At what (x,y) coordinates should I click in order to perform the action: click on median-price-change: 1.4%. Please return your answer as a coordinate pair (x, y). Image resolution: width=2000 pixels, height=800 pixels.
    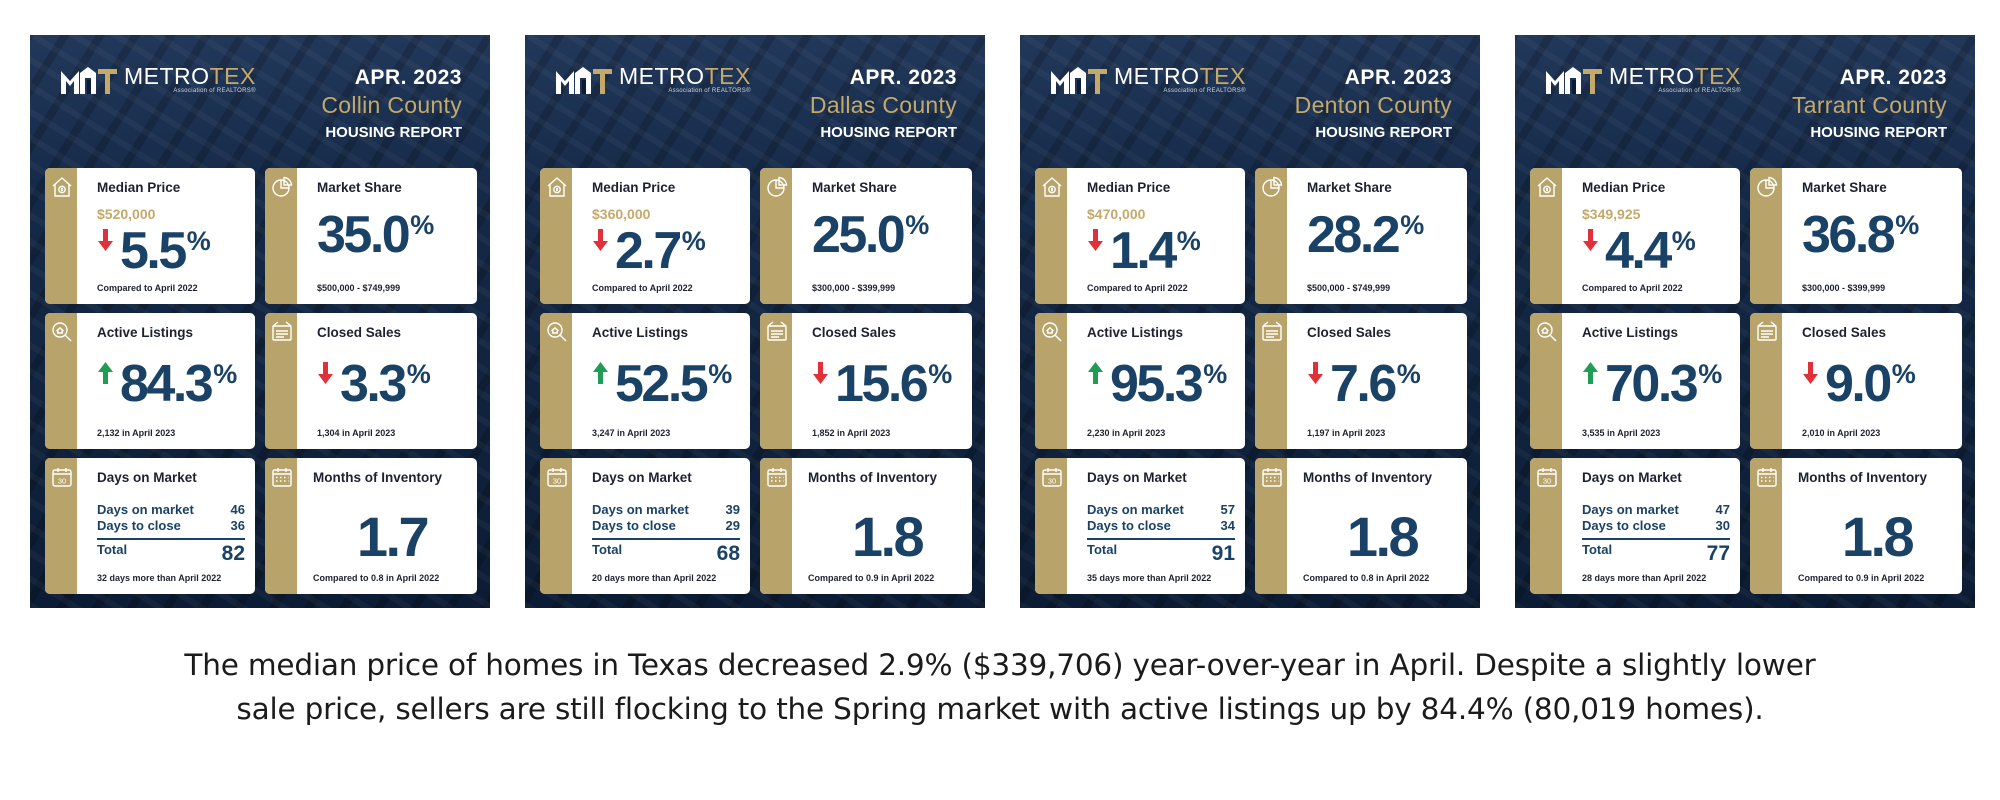
    Looking at the image, I should click on (1144, 251).